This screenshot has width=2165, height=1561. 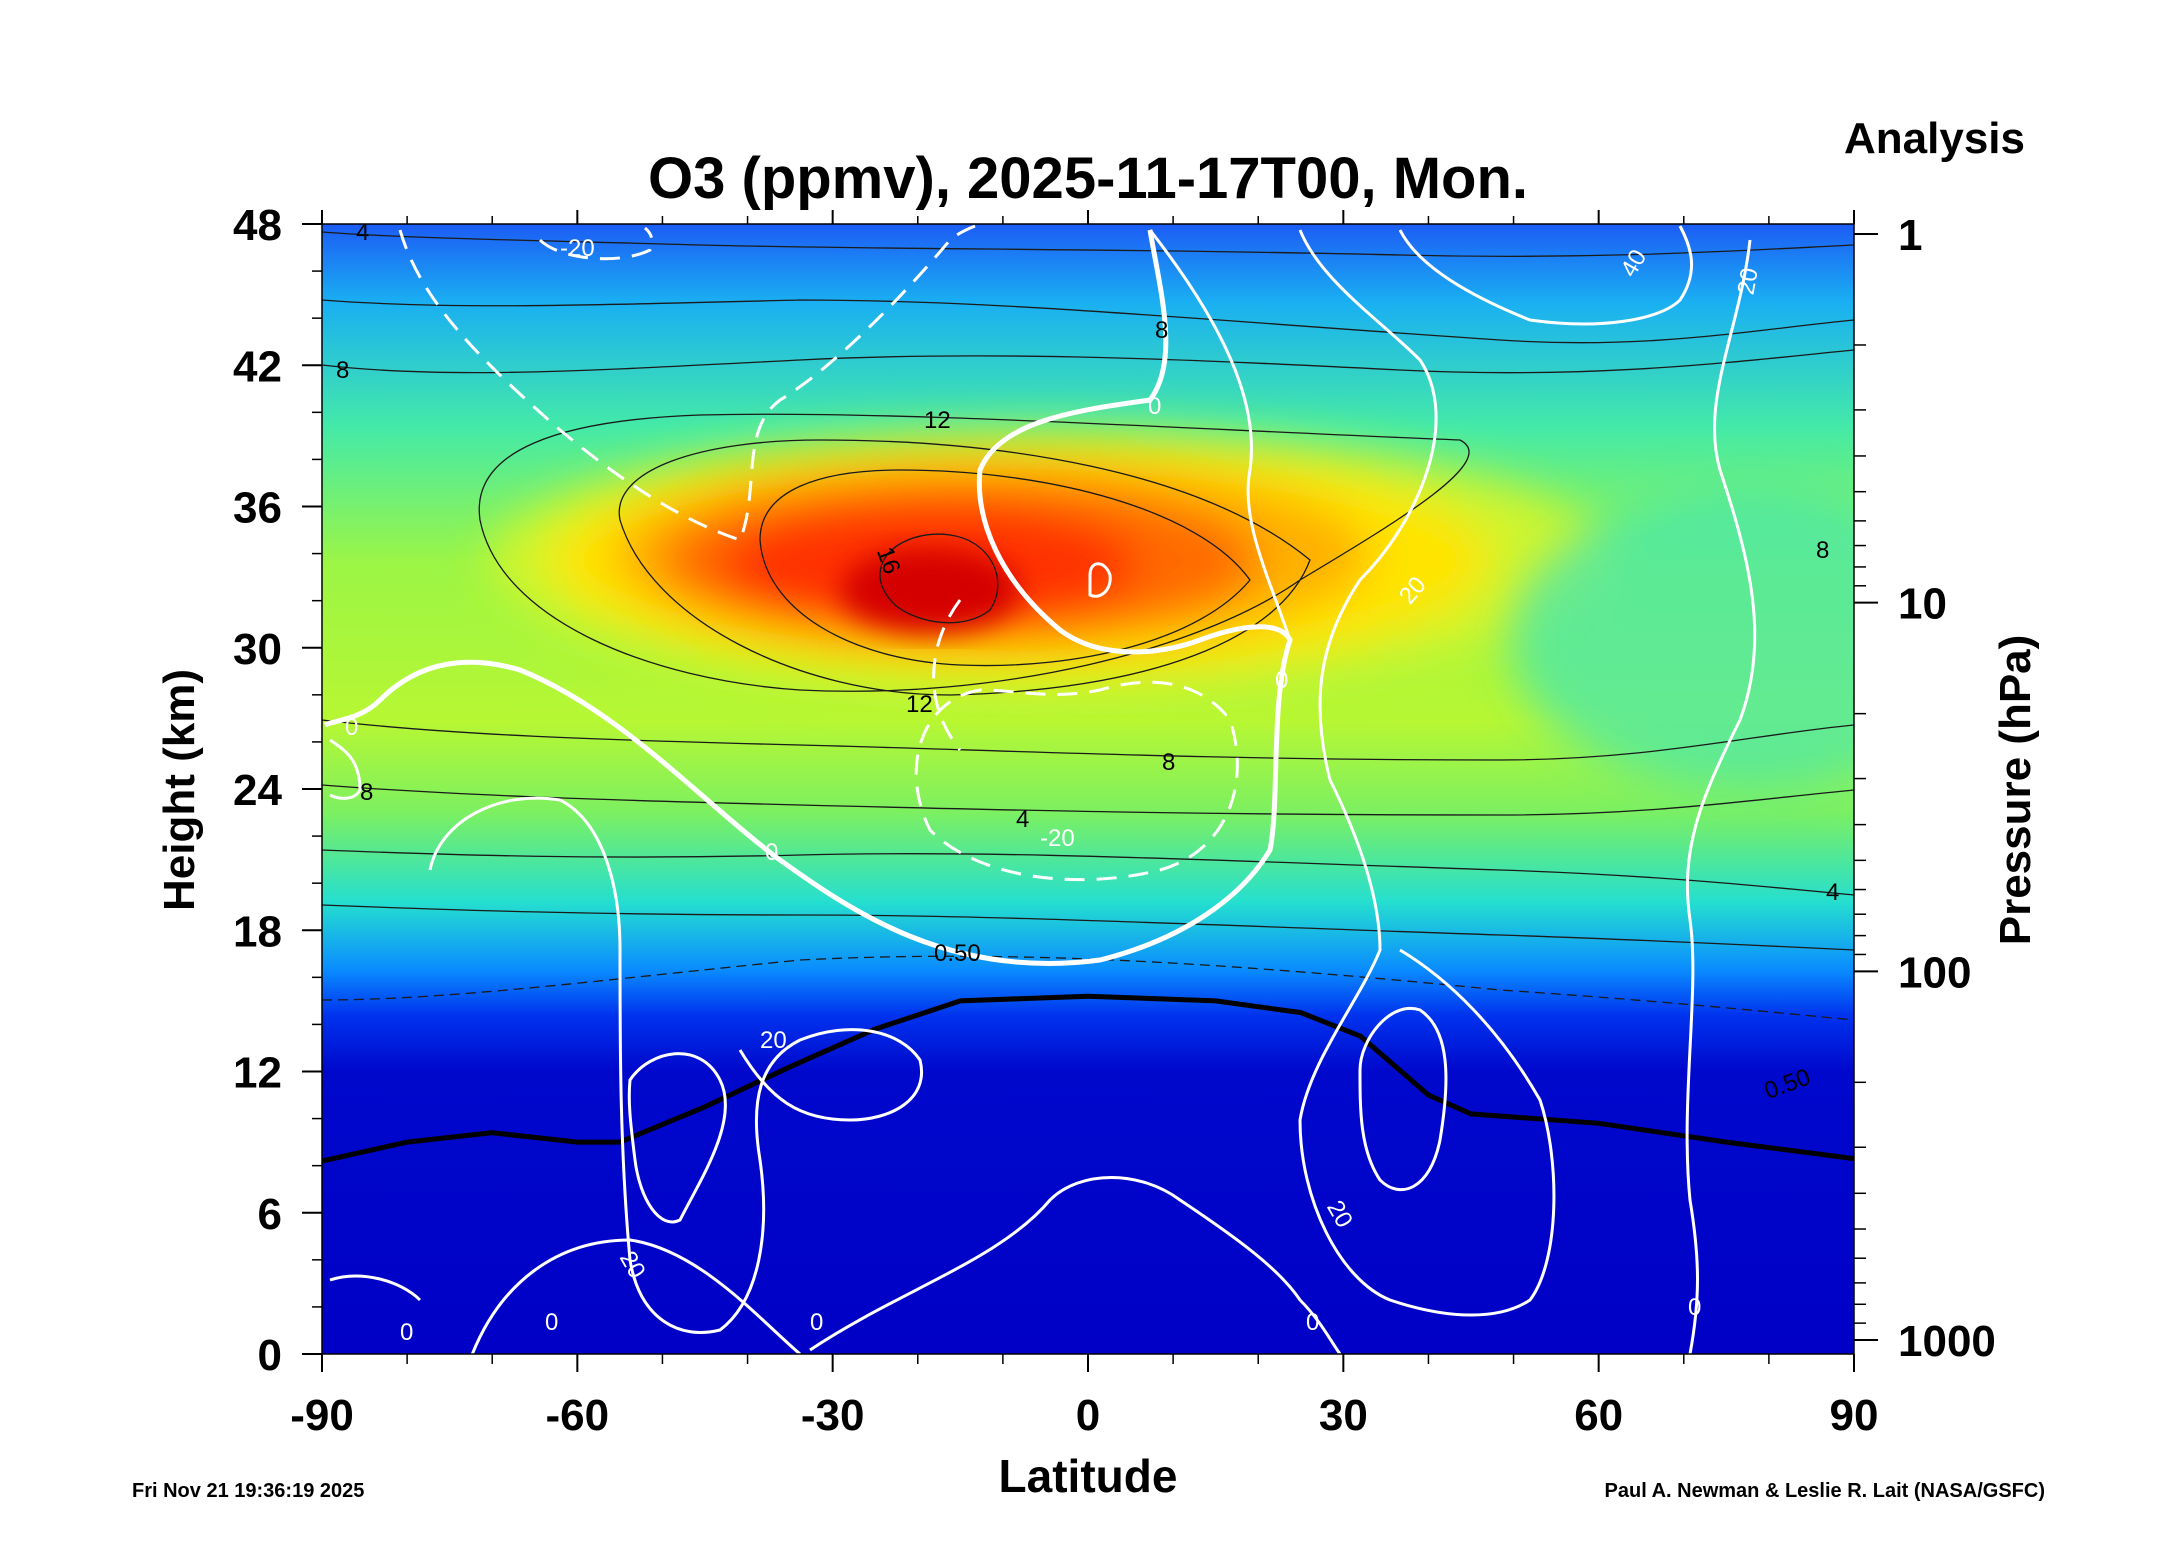 I want to click on wind-contour-minus20-top, so click(x=596, y=243).